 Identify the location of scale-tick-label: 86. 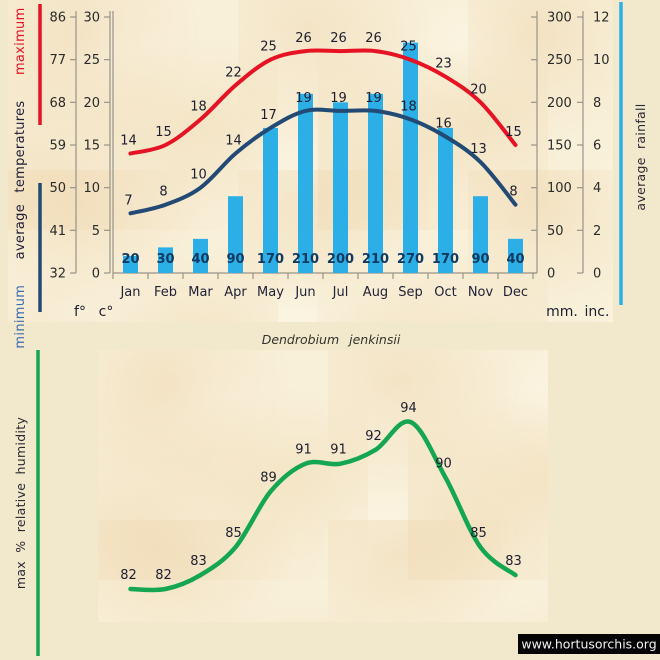
(57, 18).